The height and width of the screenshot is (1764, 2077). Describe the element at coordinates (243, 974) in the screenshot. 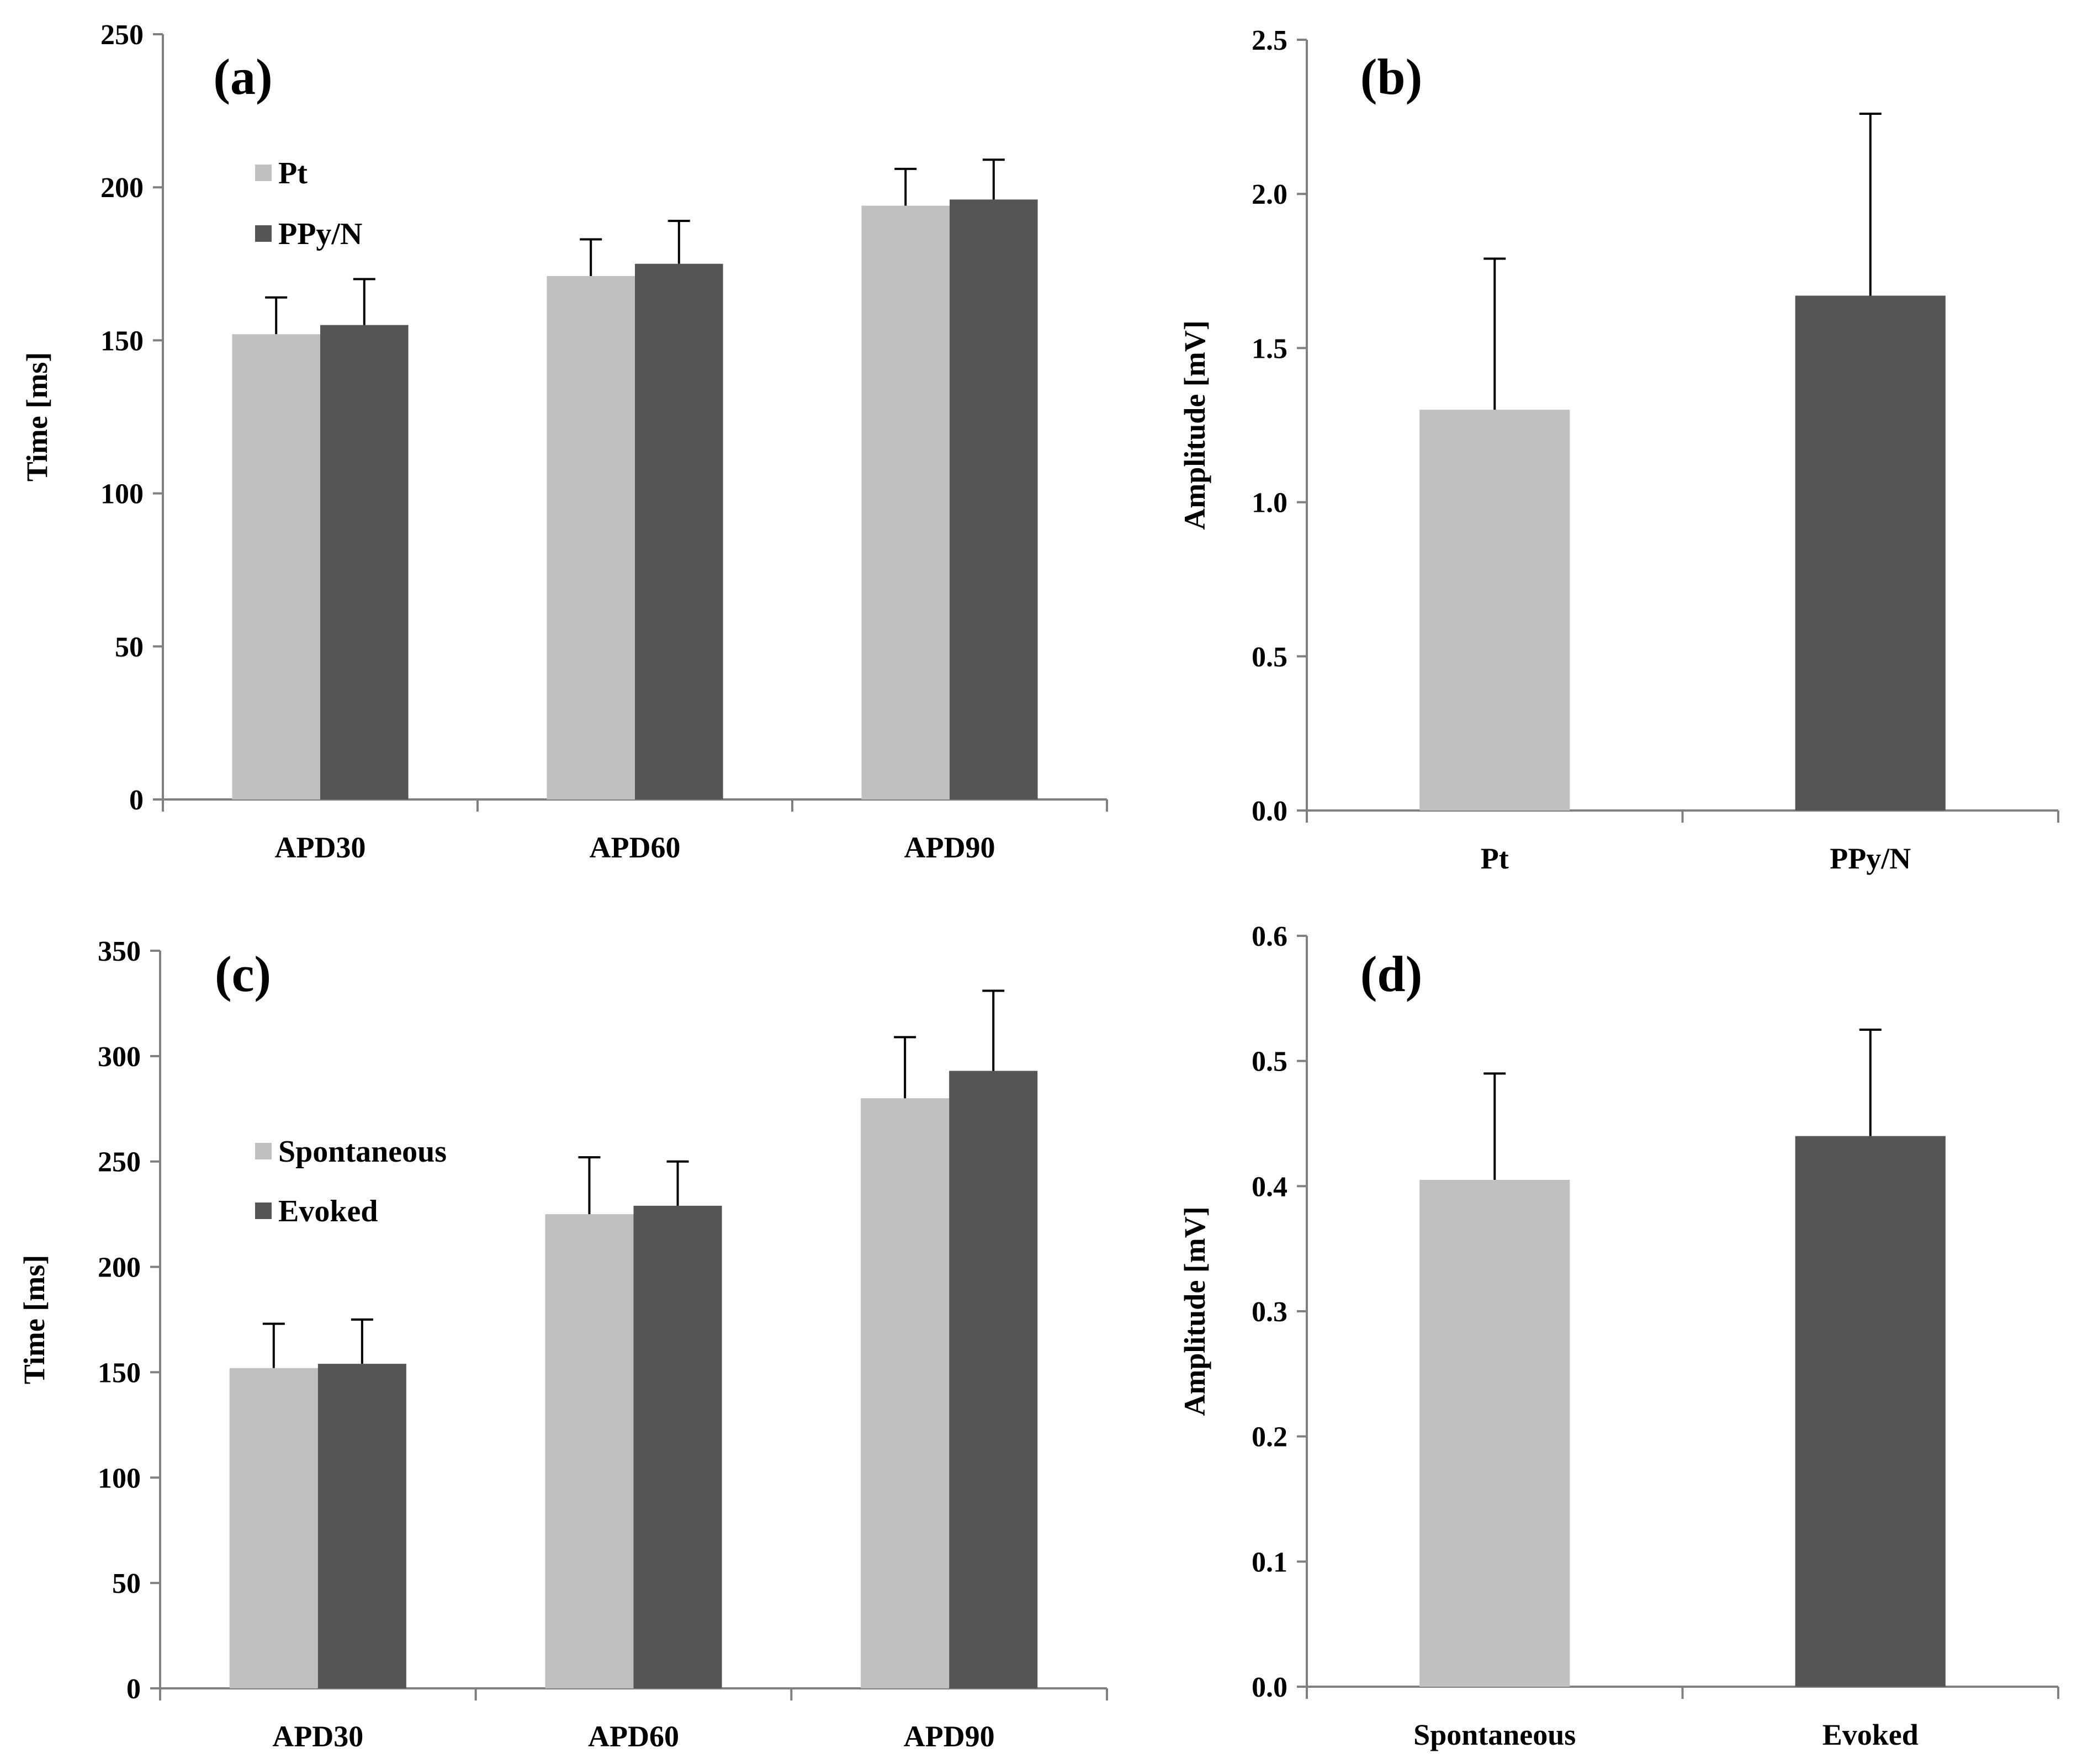

I see `panel-label: (c)` at that location.